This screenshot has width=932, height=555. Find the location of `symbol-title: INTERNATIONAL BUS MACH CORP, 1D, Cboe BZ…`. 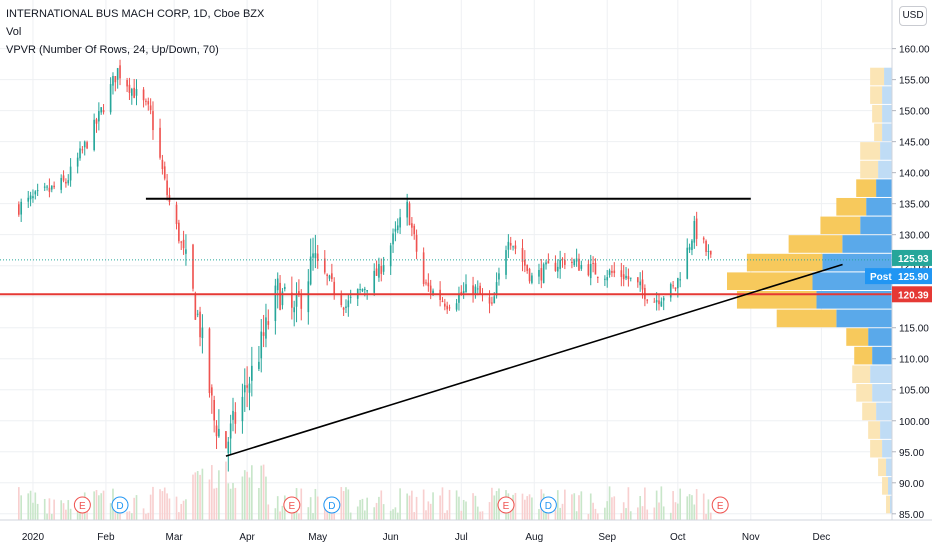

symbol-title: INTERNATIONAL BUS MACH CORP, 1D, Cboe BZ… is located at coordinates (135, 14).